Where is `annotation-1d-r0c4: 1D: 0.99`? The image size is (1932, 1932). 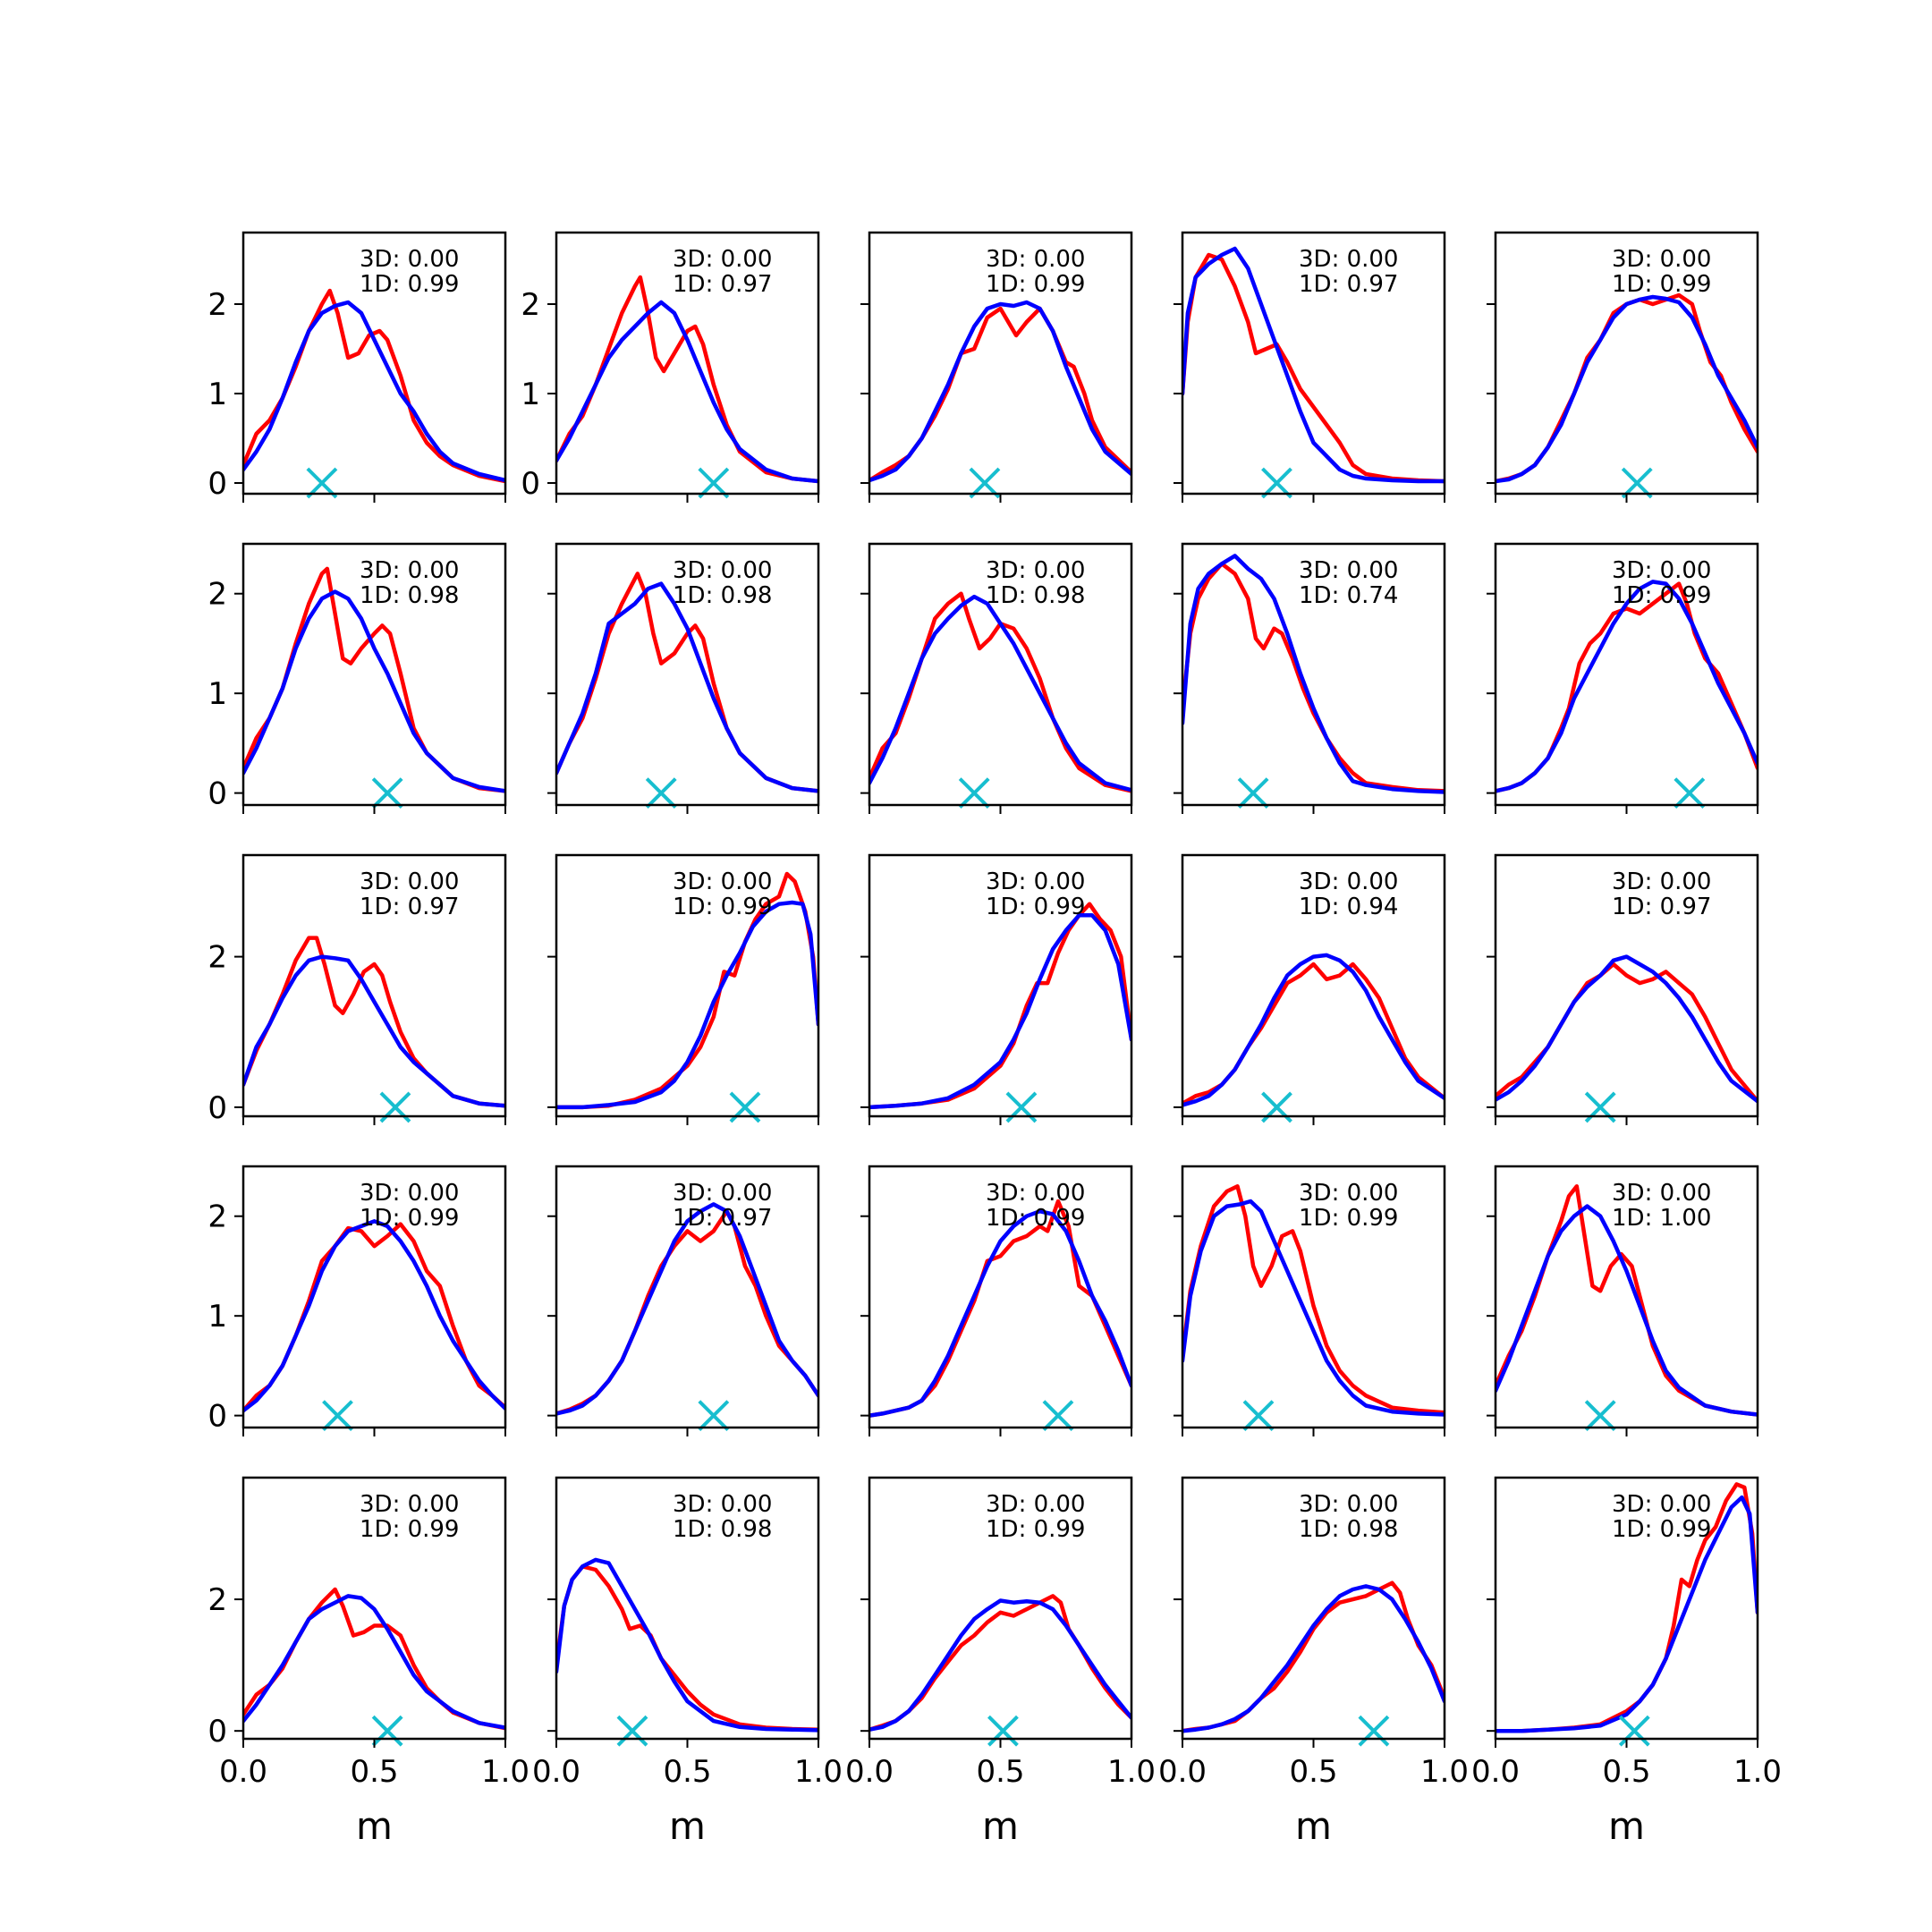 annotation-1d-r0c4: 1D: 0.99 is located at coordinates (1661, 284).